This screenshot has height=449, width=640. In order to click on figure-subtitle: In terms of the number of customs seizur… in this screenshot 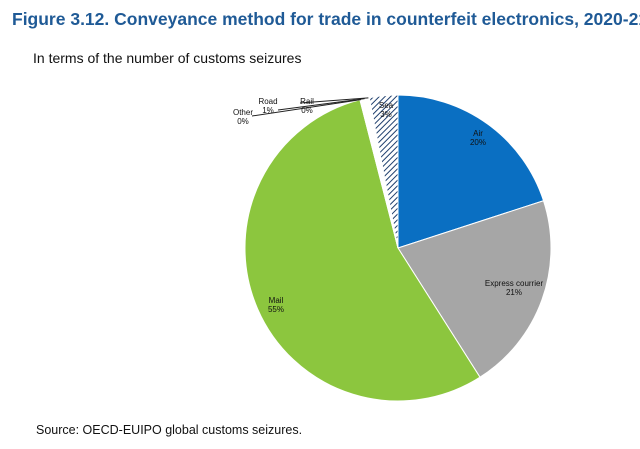, I will do `click(167, 58)`.